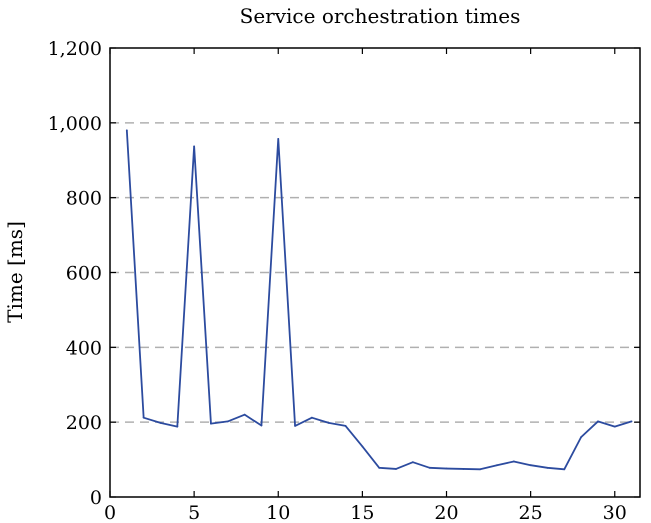  What do you see at coordinates (84, 274) in the screenshot?
I see `y-tick-label: 600` at bounding box center [84, 274].